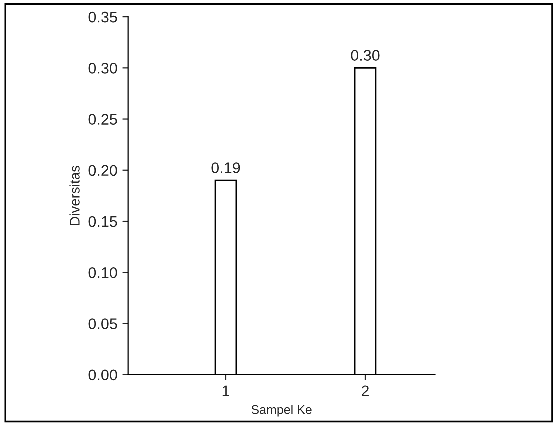 The height and width of the screenshot is (426, 558). Describe the element at coordinates (103, 119) in the screenshot. I see `y-tick-label: 0.25` at that location.